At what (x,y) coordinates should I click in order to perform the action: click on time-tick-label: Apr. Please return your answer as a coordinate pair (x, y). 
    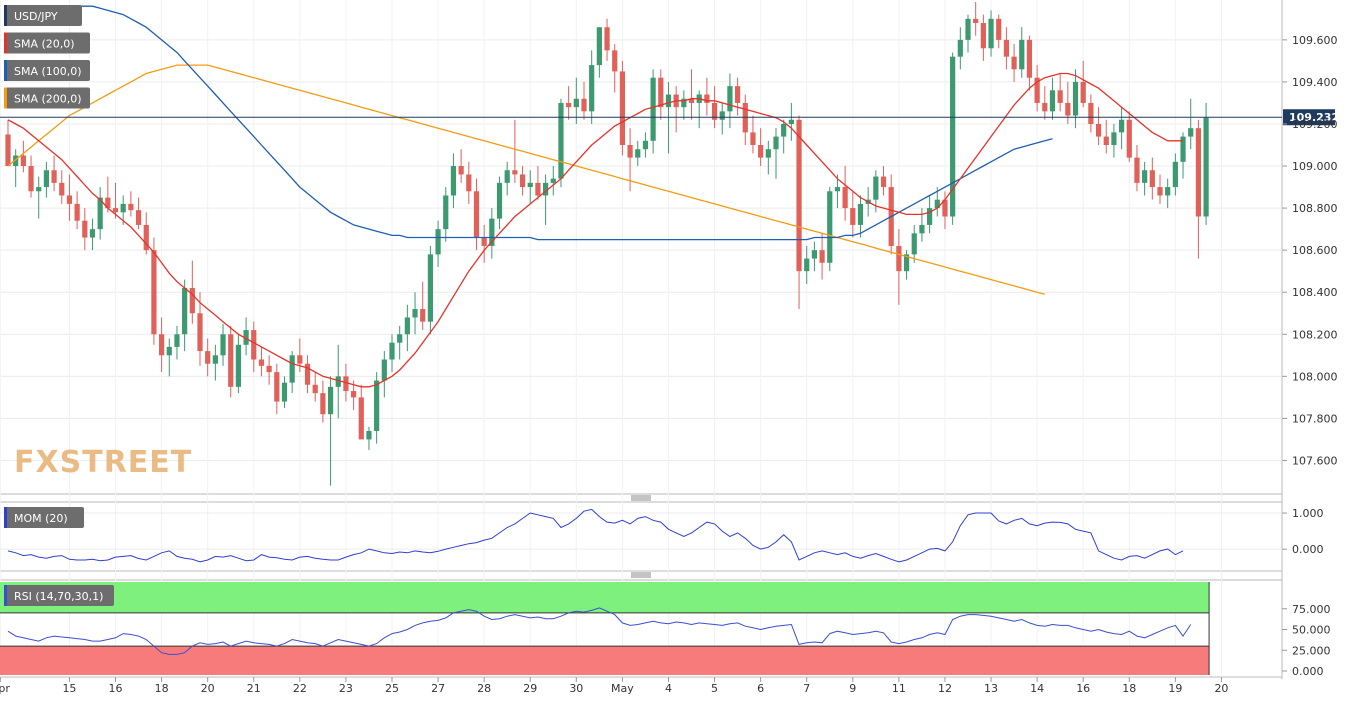
    Looking at the image, I should click on (5, 688).